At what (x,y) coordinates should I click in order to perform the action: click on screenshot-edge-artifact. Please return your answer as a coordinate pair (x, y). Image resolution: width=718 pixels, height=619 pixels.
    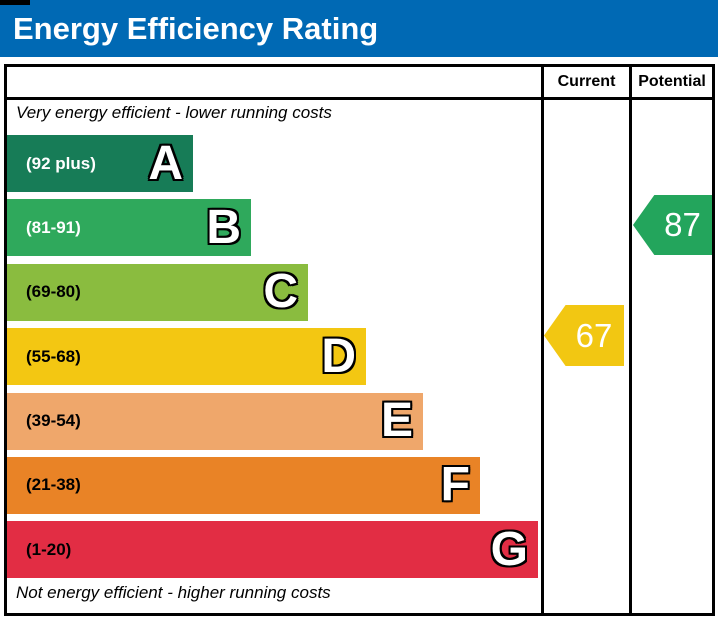
    Looking at the image, I should click on (15, 2).